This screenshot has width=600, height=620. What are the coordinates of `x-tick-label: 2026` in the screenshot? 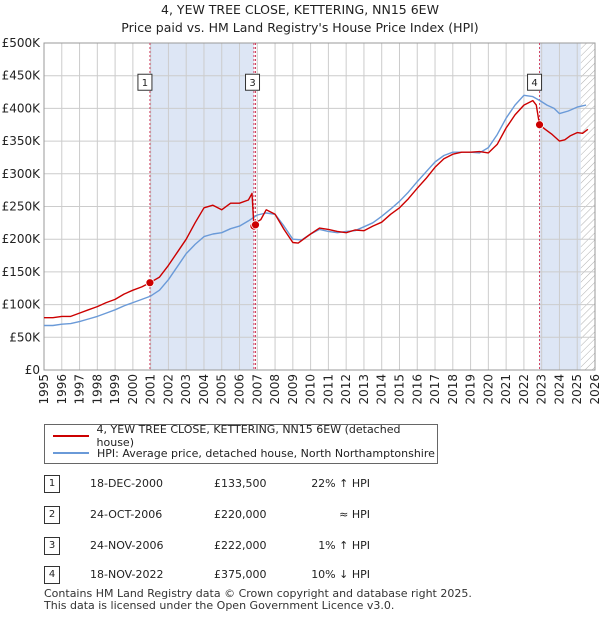 It's located at (594, 389).